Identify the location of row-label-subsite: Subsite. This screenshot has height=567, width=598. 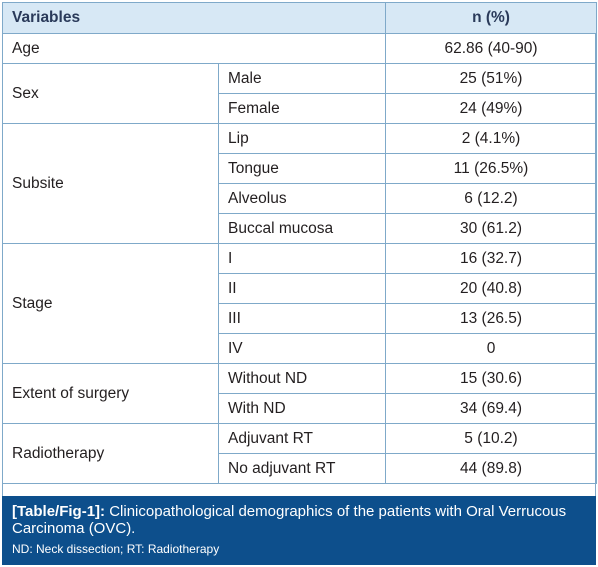
(110, 183).